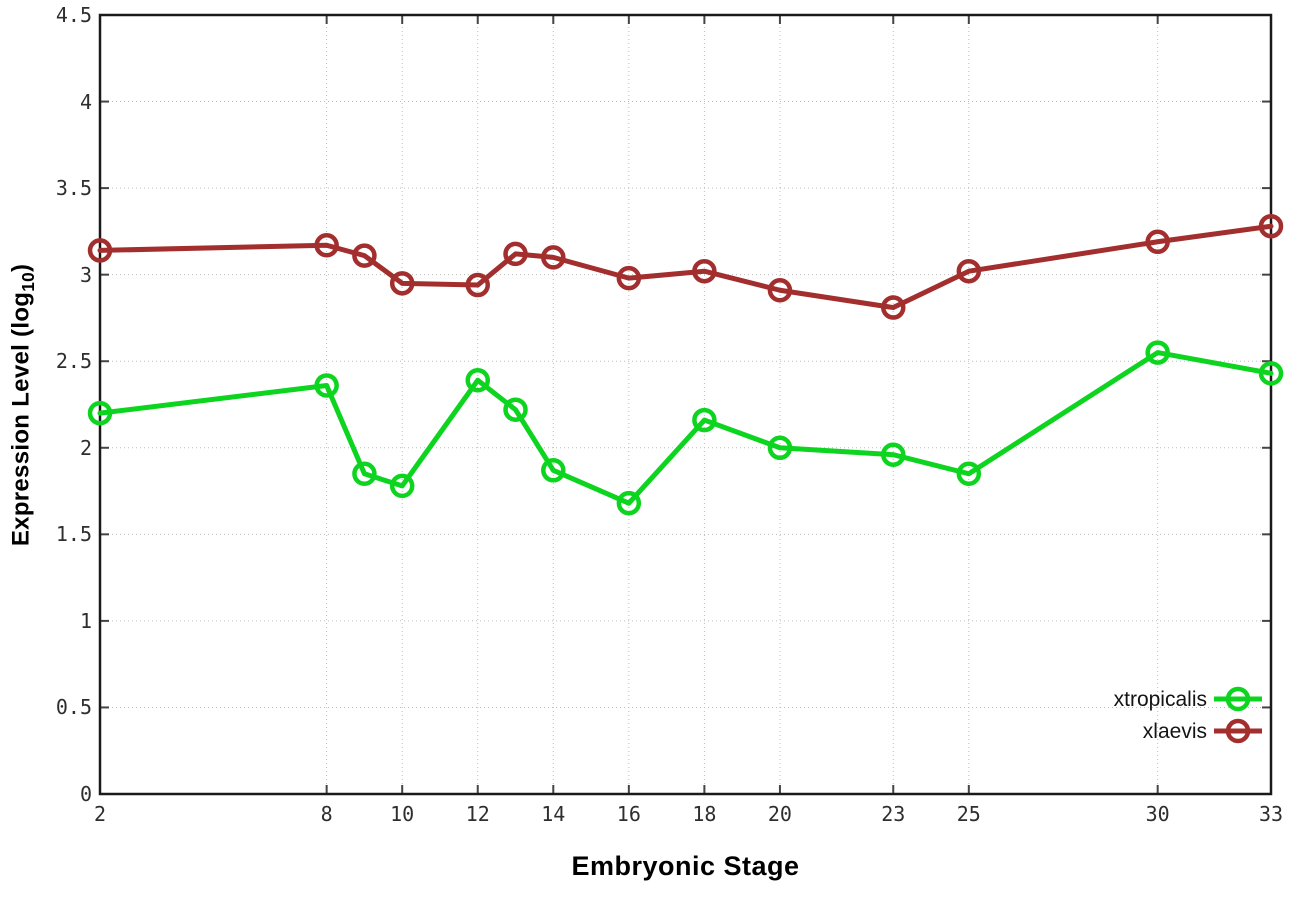 The height and width of the screenshot is (907, 1296). I want to click on y-tick-label: 4.5, so click(73, 15).